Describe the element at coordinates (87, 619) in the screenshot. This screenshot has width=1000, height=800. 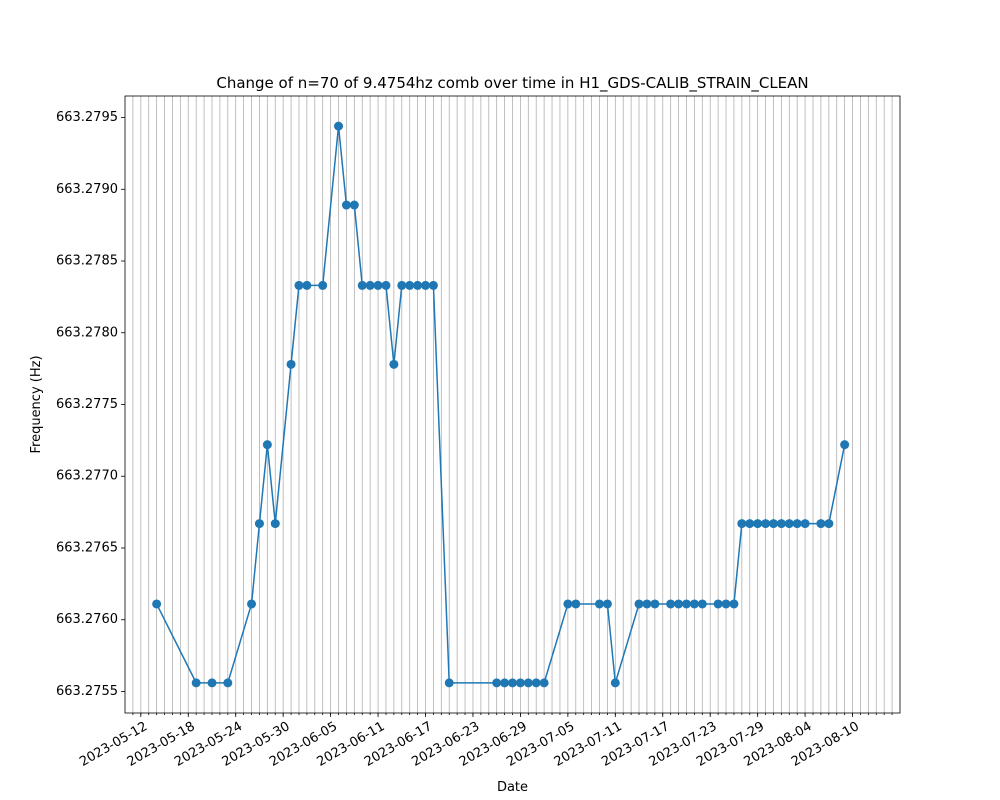
I see `y-tick-label: 663.2760` at that location.